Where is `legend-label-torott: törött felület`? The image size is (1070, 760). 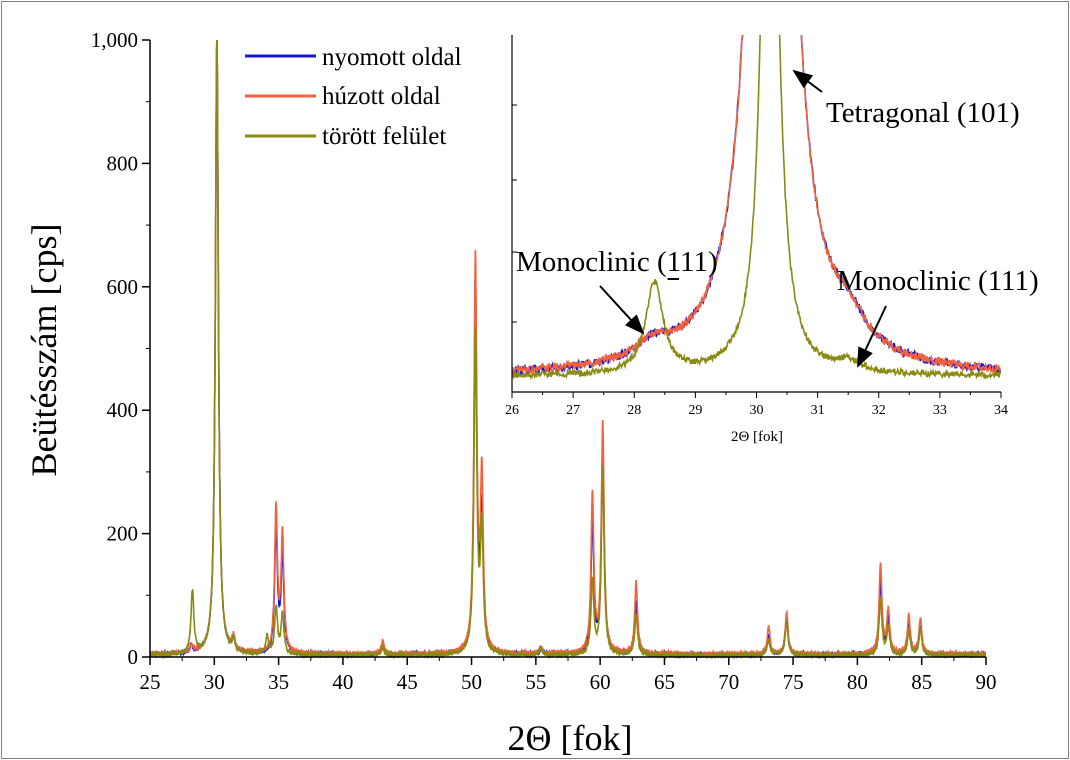 legend-label-torott: törött felület is located at coordinates (384, 136).